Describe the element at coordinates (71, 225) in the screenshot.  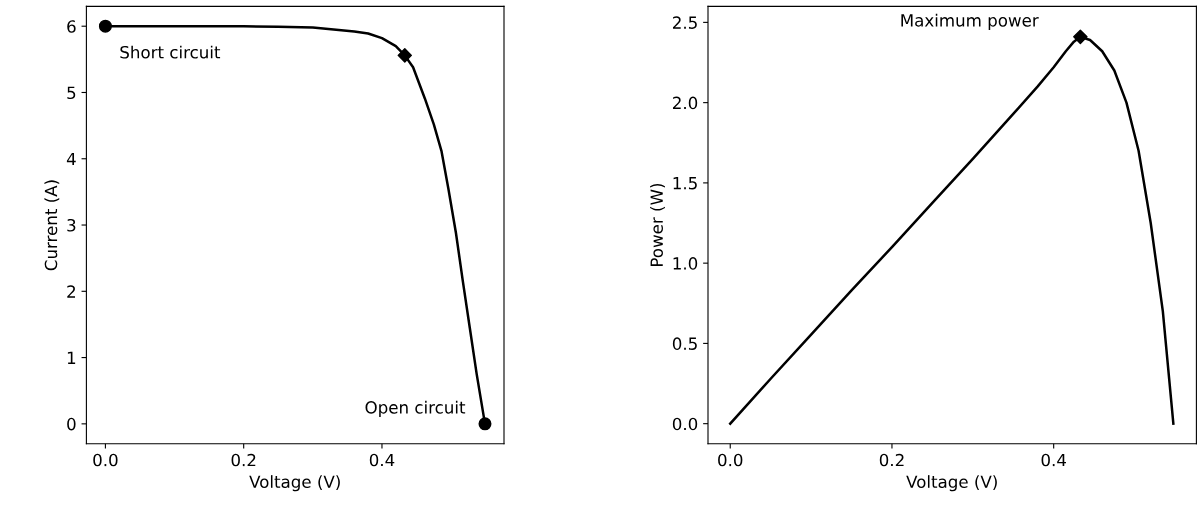
I see `y-tick-label: 3` at that location.